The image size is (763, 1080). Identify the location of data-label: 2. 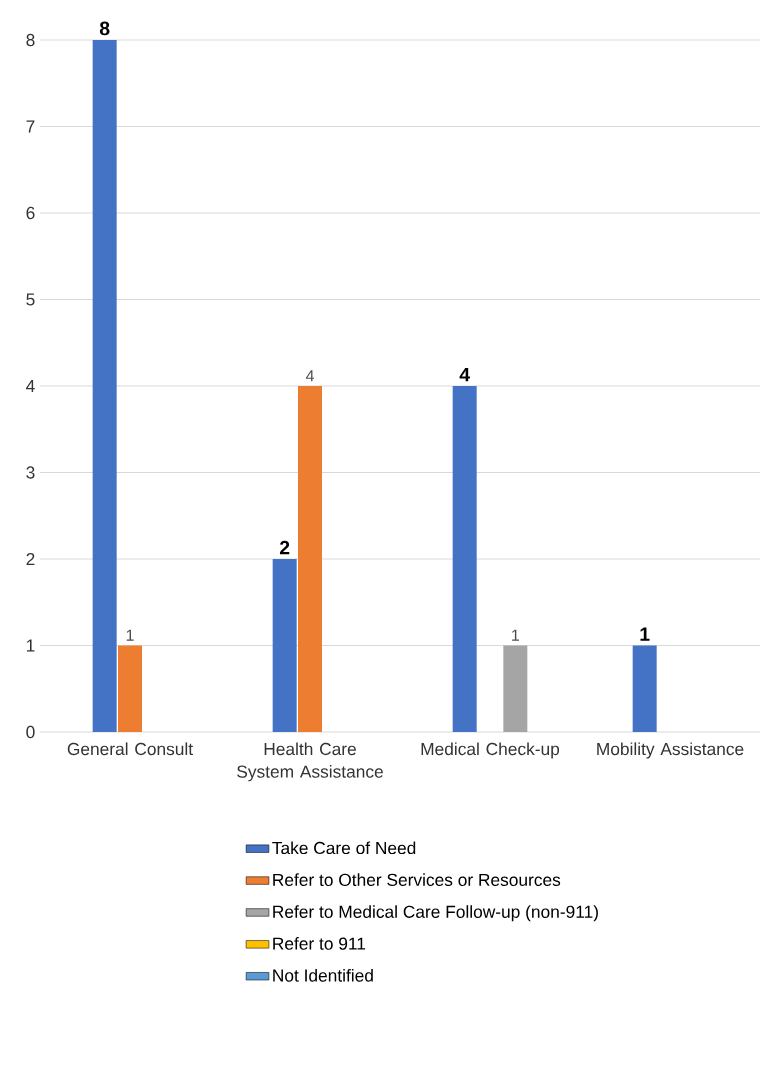
(284, 547).